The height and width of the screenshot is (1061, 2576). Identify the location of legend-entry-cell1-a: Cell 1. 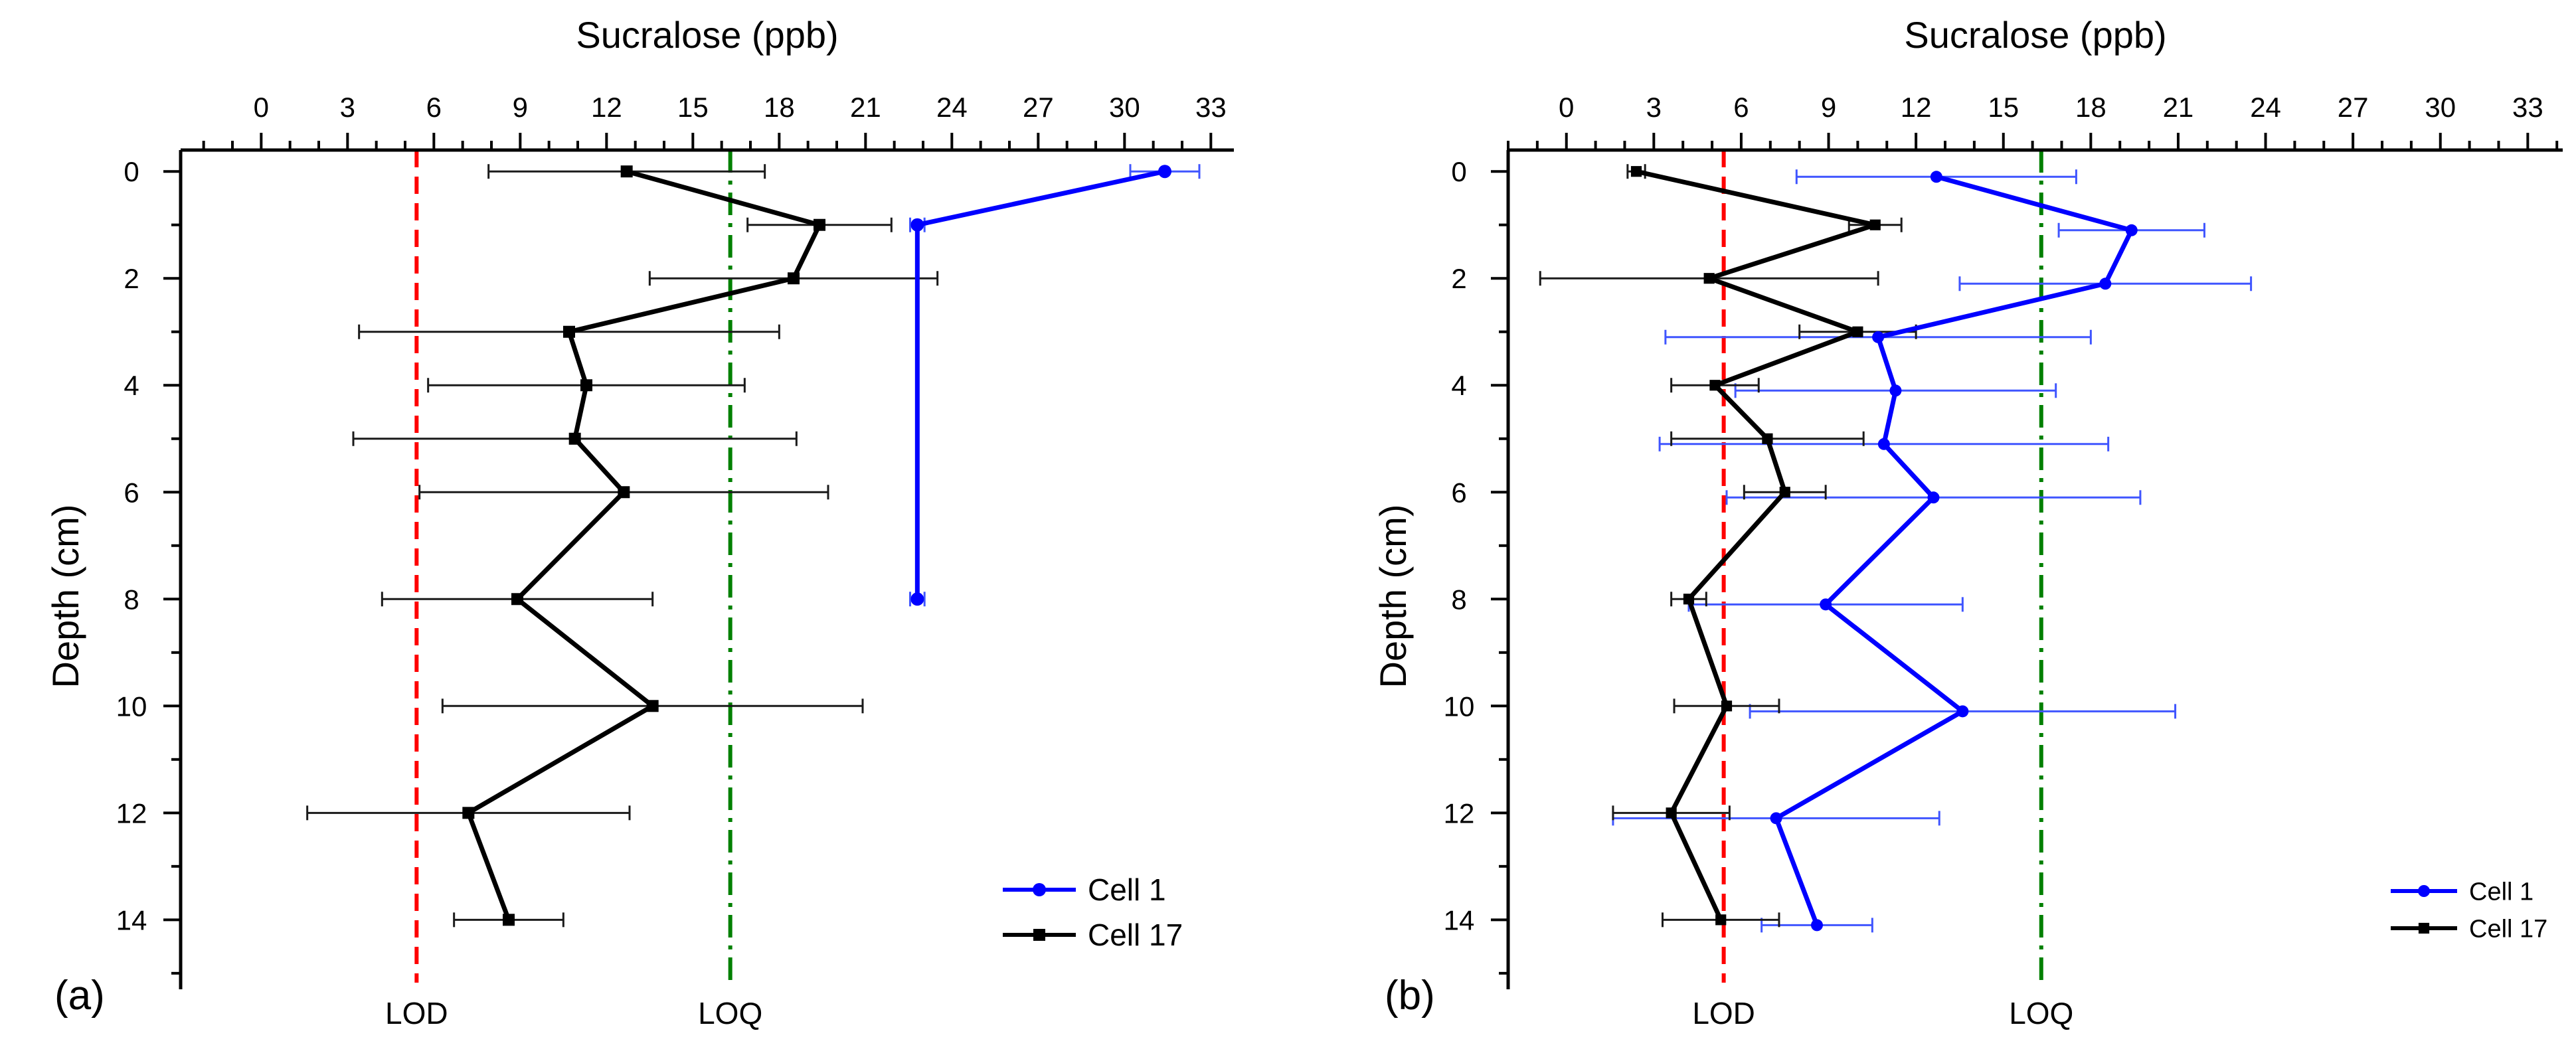
(1127, 889).